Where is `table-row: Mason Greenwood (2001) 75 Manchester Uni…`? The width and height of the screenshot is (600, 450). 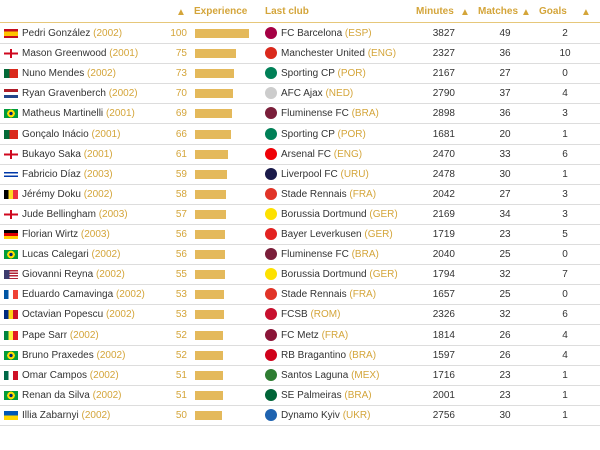
table-row: Mason Greenwood (2001) 75 Manchester Uni… is located at coordinates (300, 54).